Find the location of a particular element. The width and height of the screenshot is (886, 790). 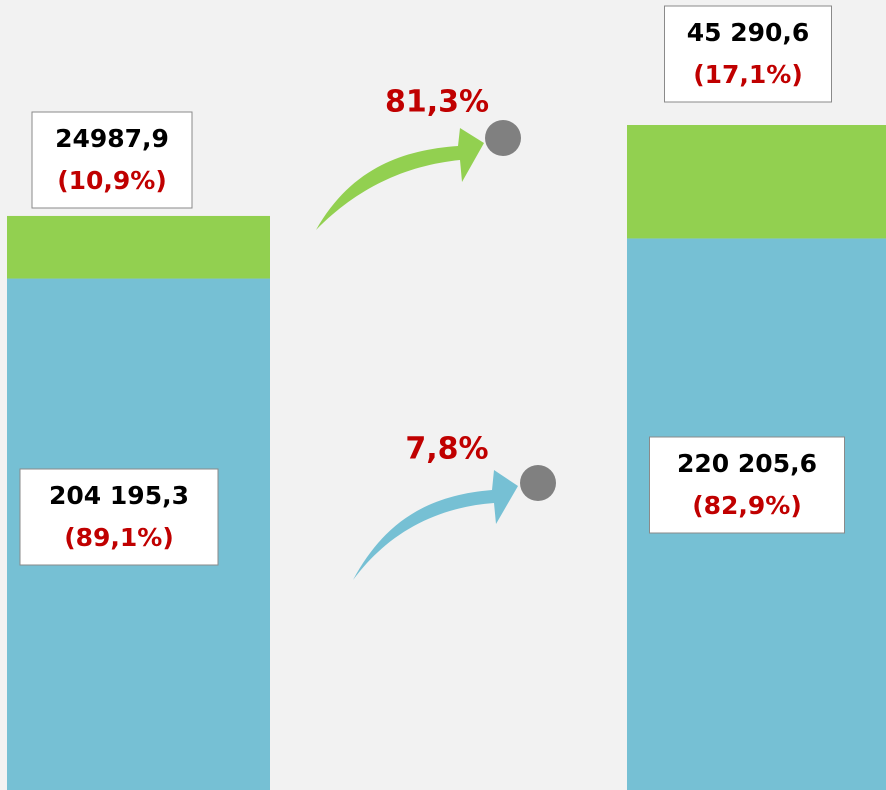

value-label: 45 290,6 is located at coordinates (748, 32).